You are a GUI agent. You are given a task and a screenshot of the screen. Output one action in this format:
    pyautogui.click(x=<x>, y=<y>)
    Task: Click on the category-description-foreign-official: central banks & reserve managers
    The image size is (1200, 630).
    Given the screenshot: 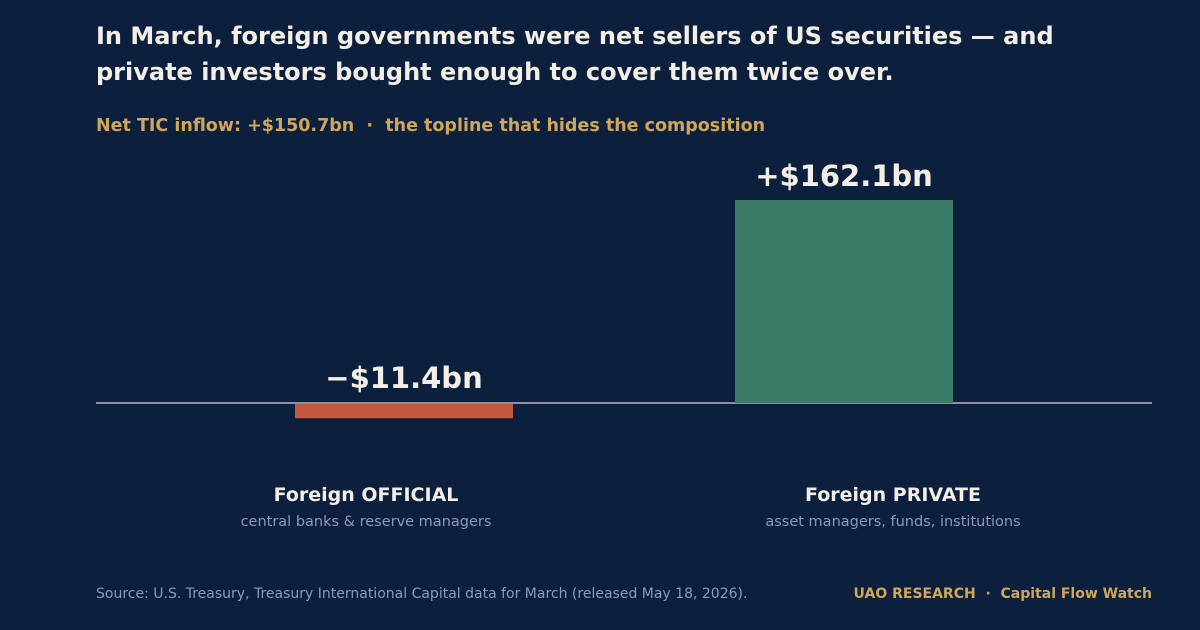 What is the action you would take?
    pyautogui.click(x=366, y=522)
    